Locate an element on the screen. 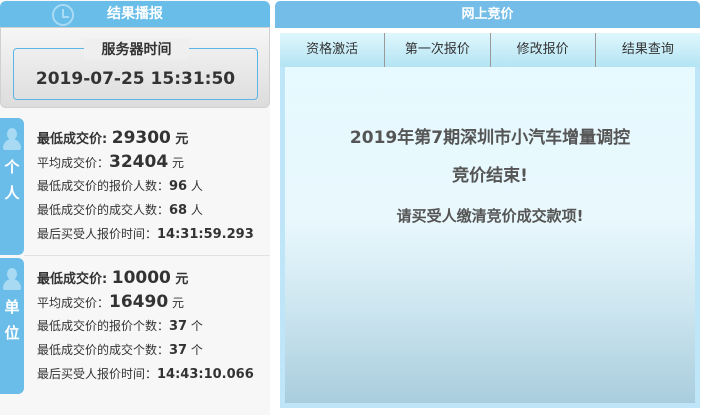 The width and height of the screenshot is (703, 415). bid-count-row: 最低成交价的报价个数：37 个 is located at coordinates (145, 326).